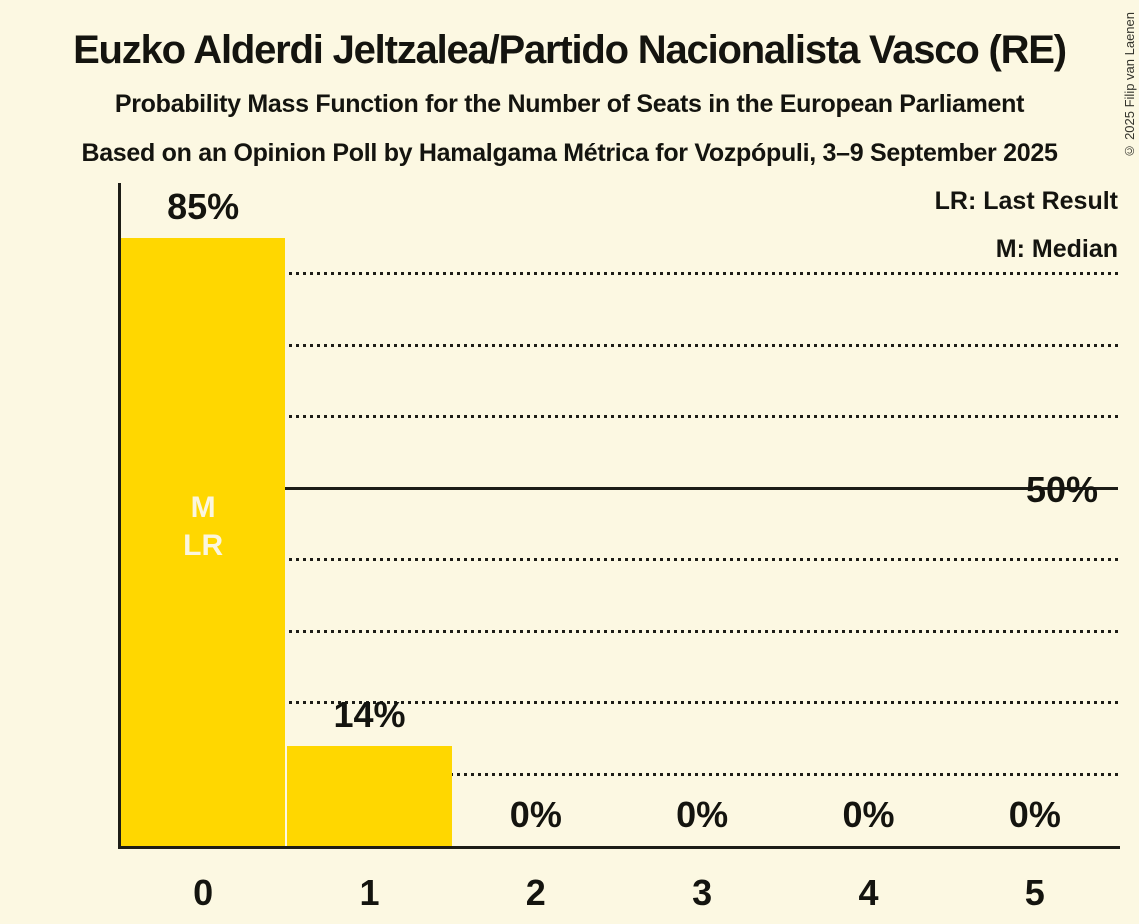 The image size is (1139, 924). What do you see at coordinates (203, 892) in the screenshot?
I see `x-tick-label-0: 0` at bounding box center [203, 892].